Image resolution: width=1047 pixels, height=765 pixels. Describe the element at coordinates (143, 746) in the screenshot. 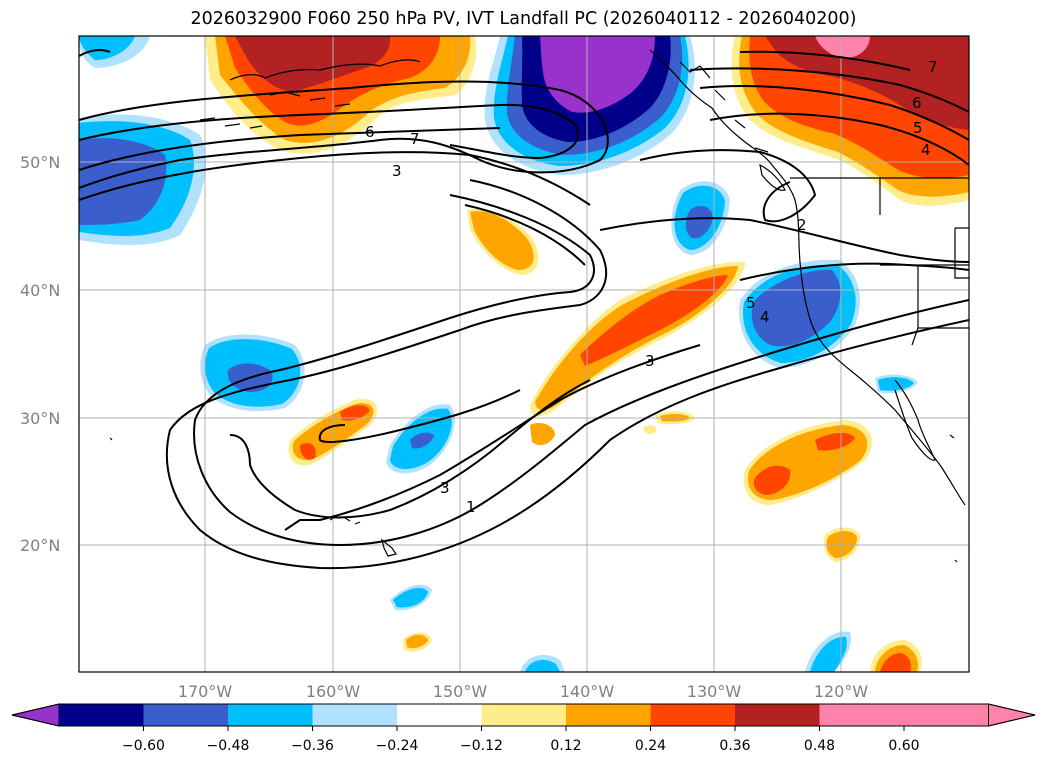

I see `colorbar-tick-label: −0.60` at that location.